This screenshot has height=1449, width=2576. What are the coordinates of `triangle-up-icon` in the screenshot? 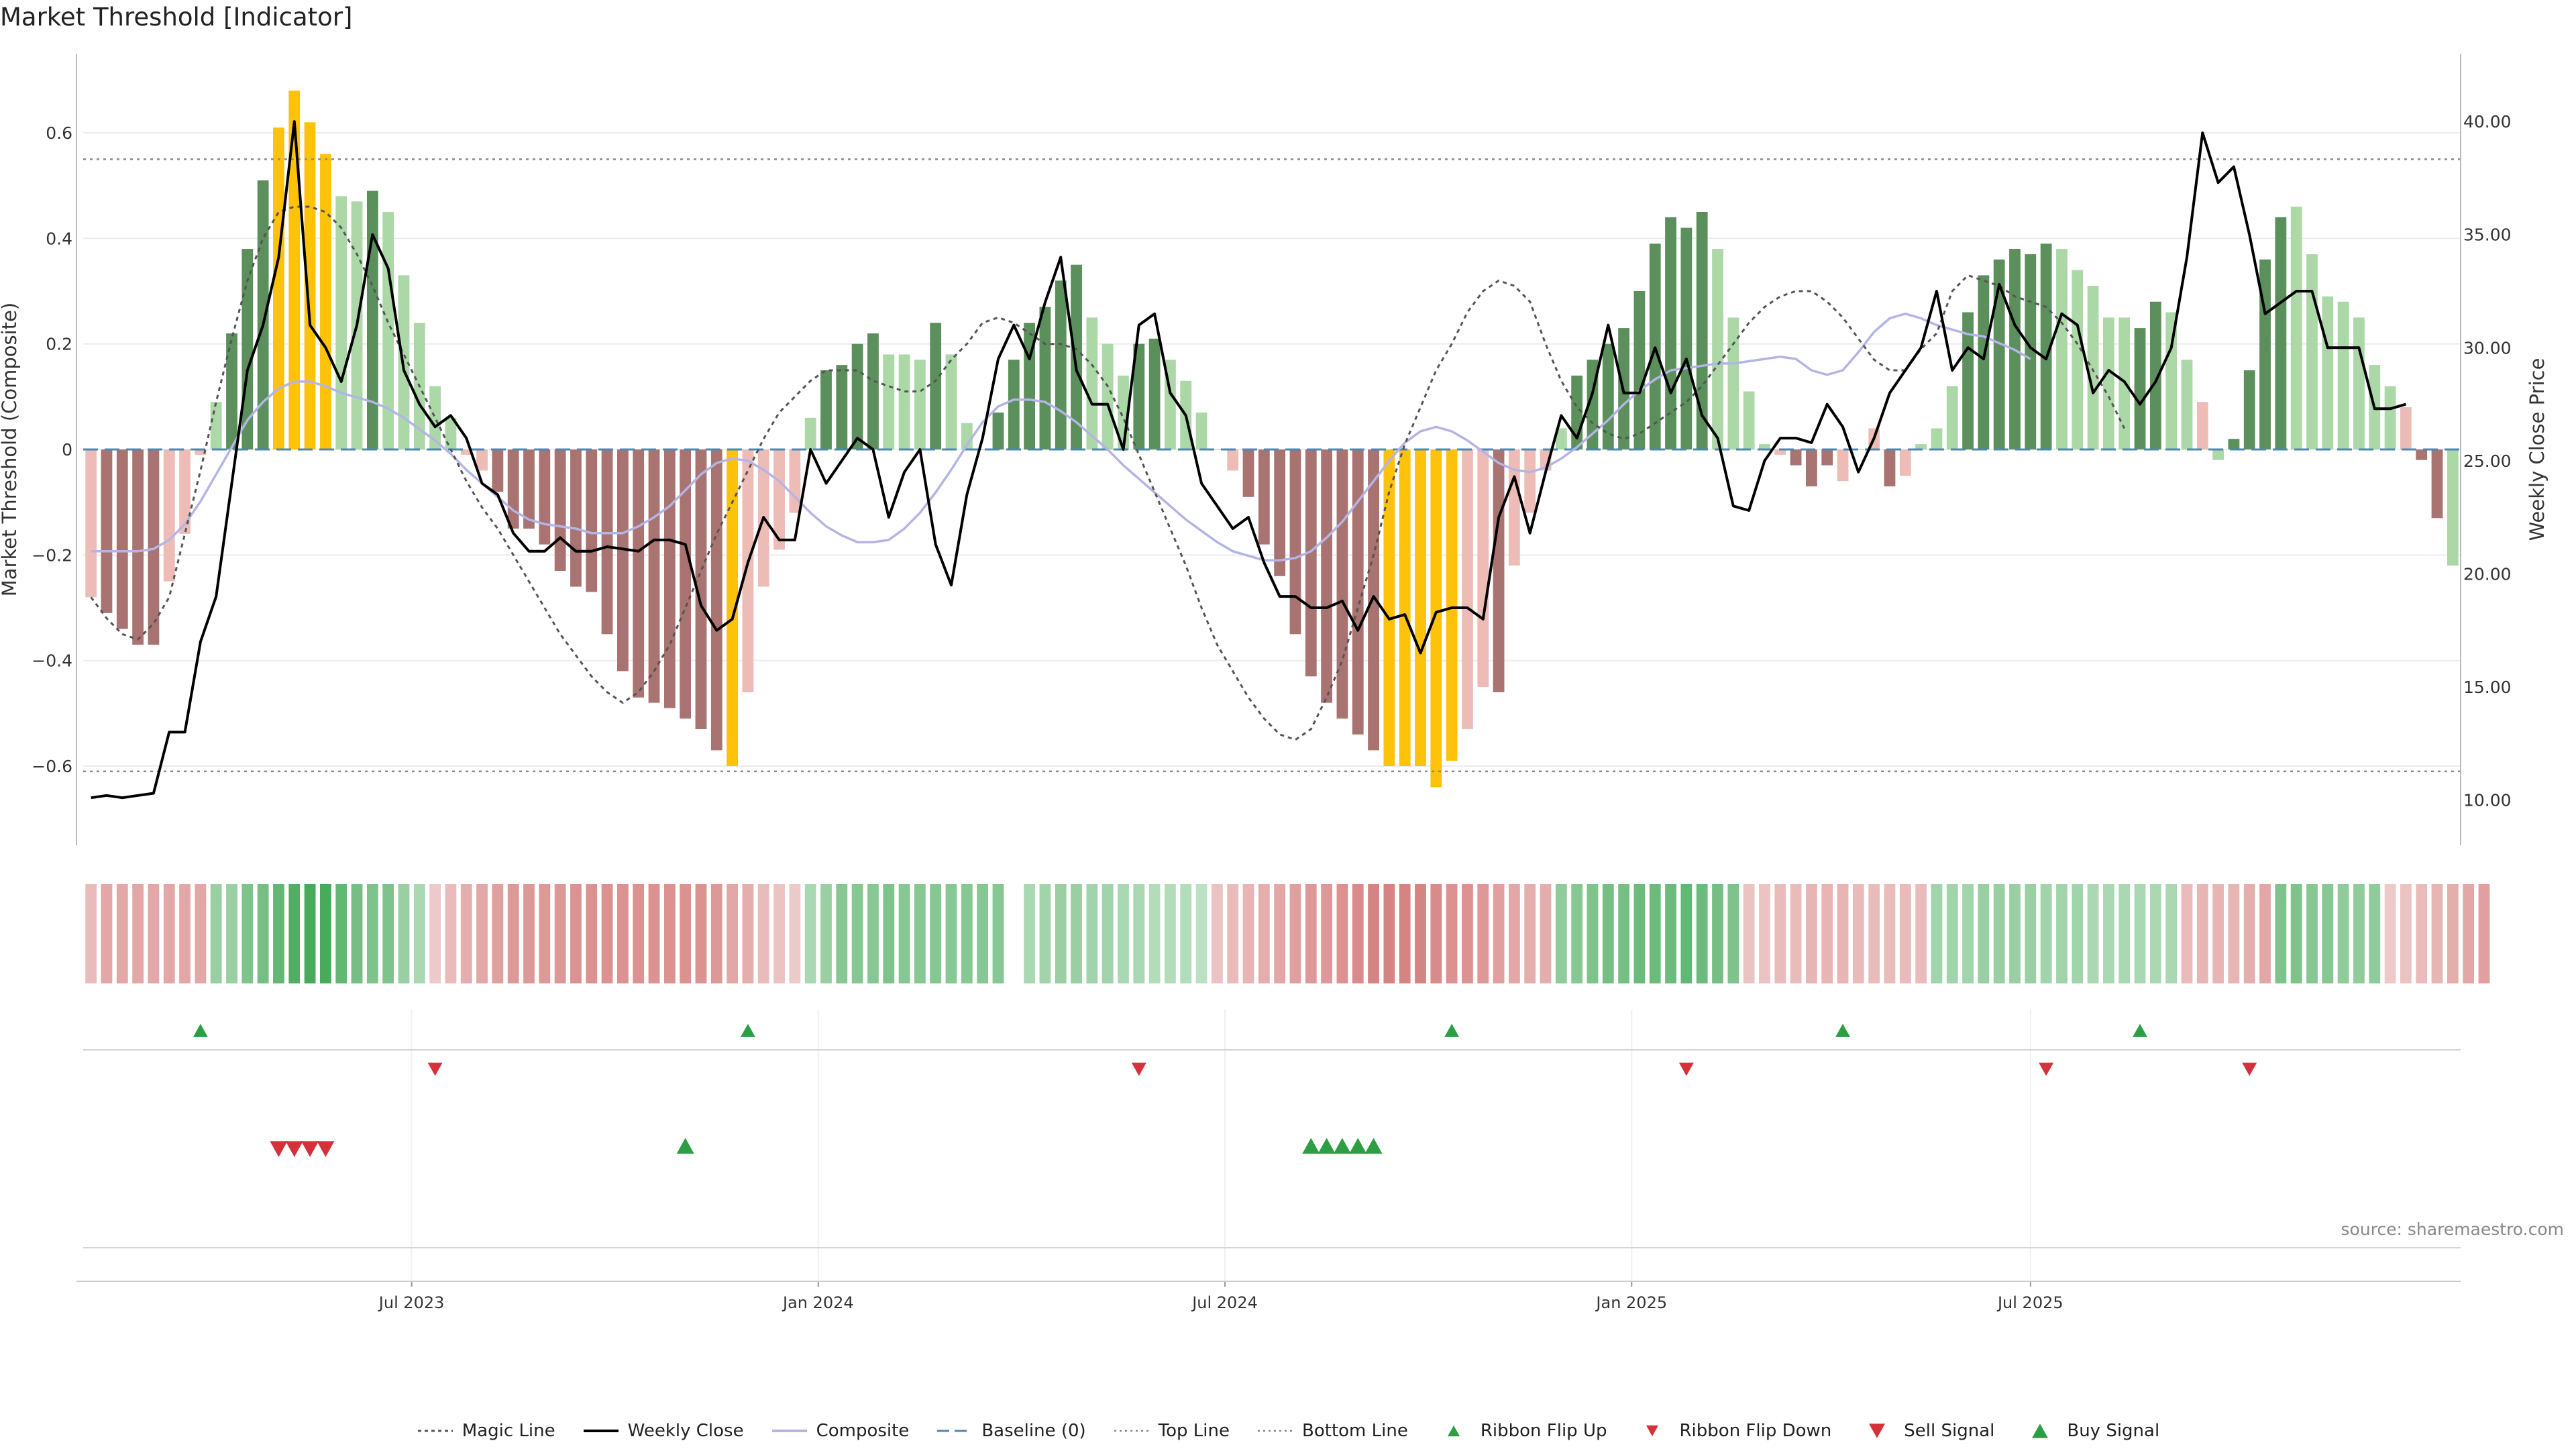 It's located at (1453, 1431).